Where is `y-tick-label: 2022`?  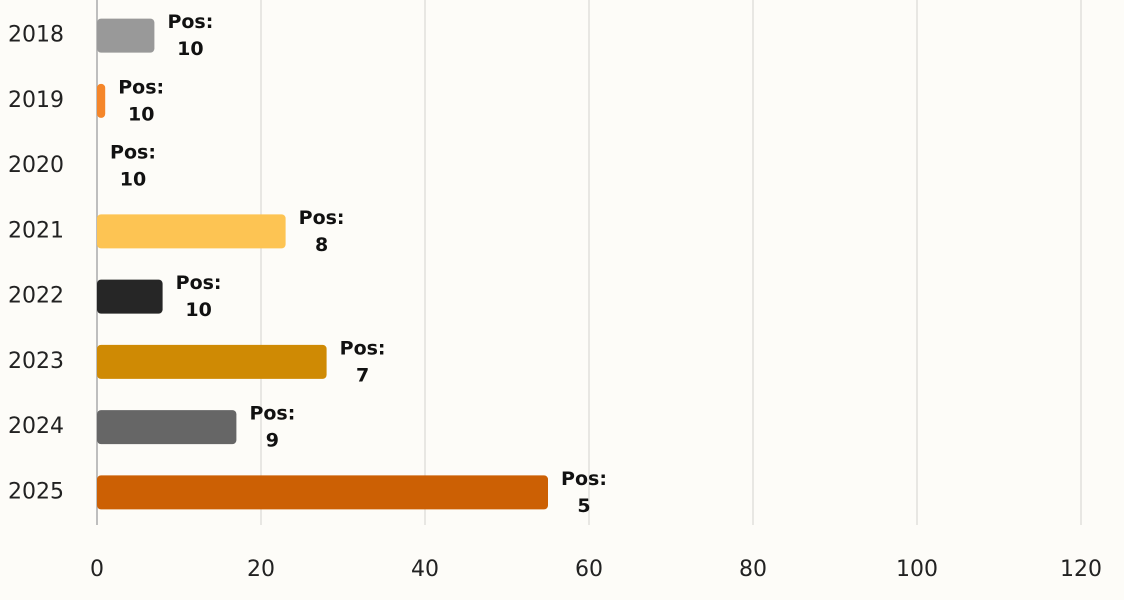 y-tick-label: 2022 is located at coordinates (36, 296).